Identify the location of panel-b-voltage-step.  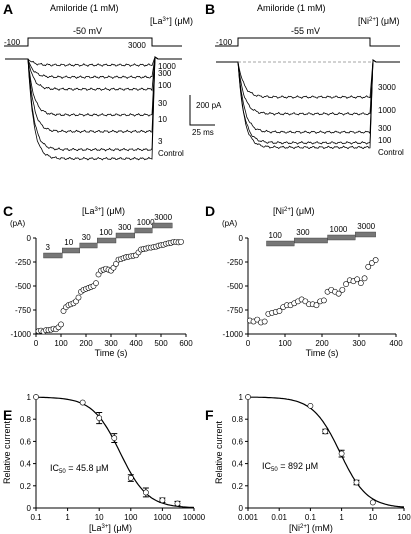
(307, 42).